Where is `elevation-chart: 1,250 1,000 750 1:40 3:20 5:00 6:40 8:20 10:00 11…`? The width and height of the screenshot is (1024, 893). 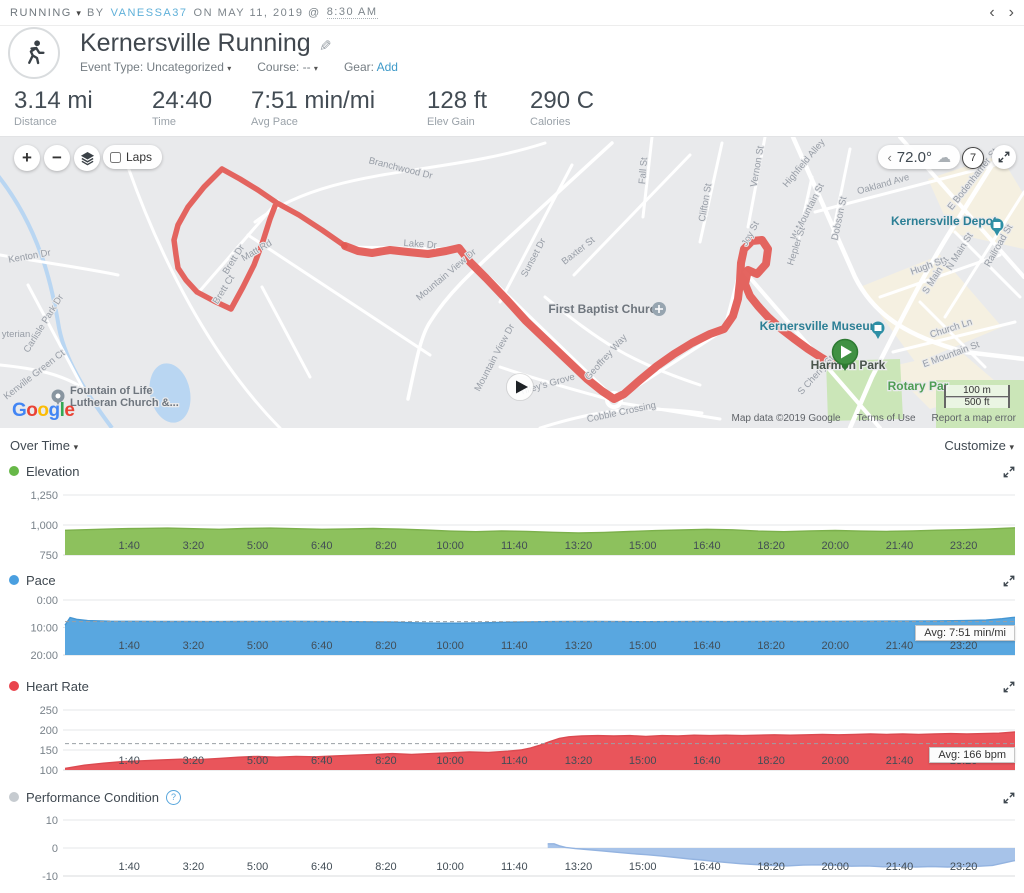
elevation-chart: 1,250 1,000 750 1:40 3:20 5:00 6:40 8:20 10:00 11… is located at coordinates (512, 525).